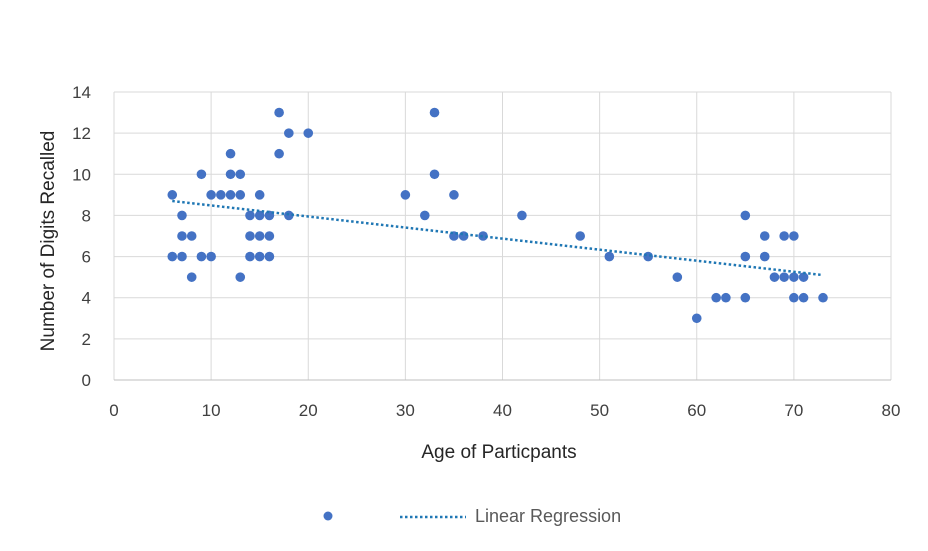 The image size is (928, 551). I want to click on y-tick-label: 6, so click(86, 257).